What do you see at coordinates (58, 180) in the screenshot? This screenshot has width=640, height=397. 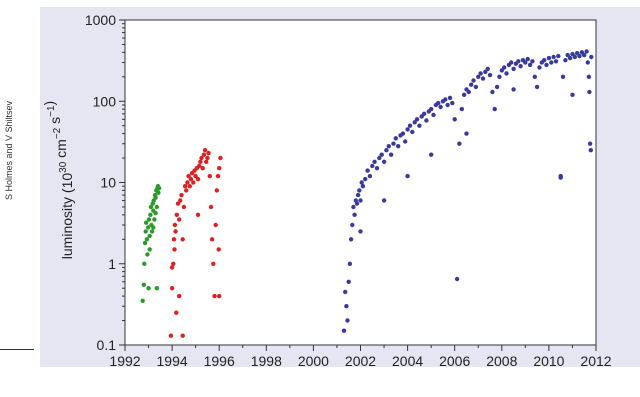 I see `y-axis-label: luminosity (1030 cm−2 s−1)` at bounding box center [58, 180].